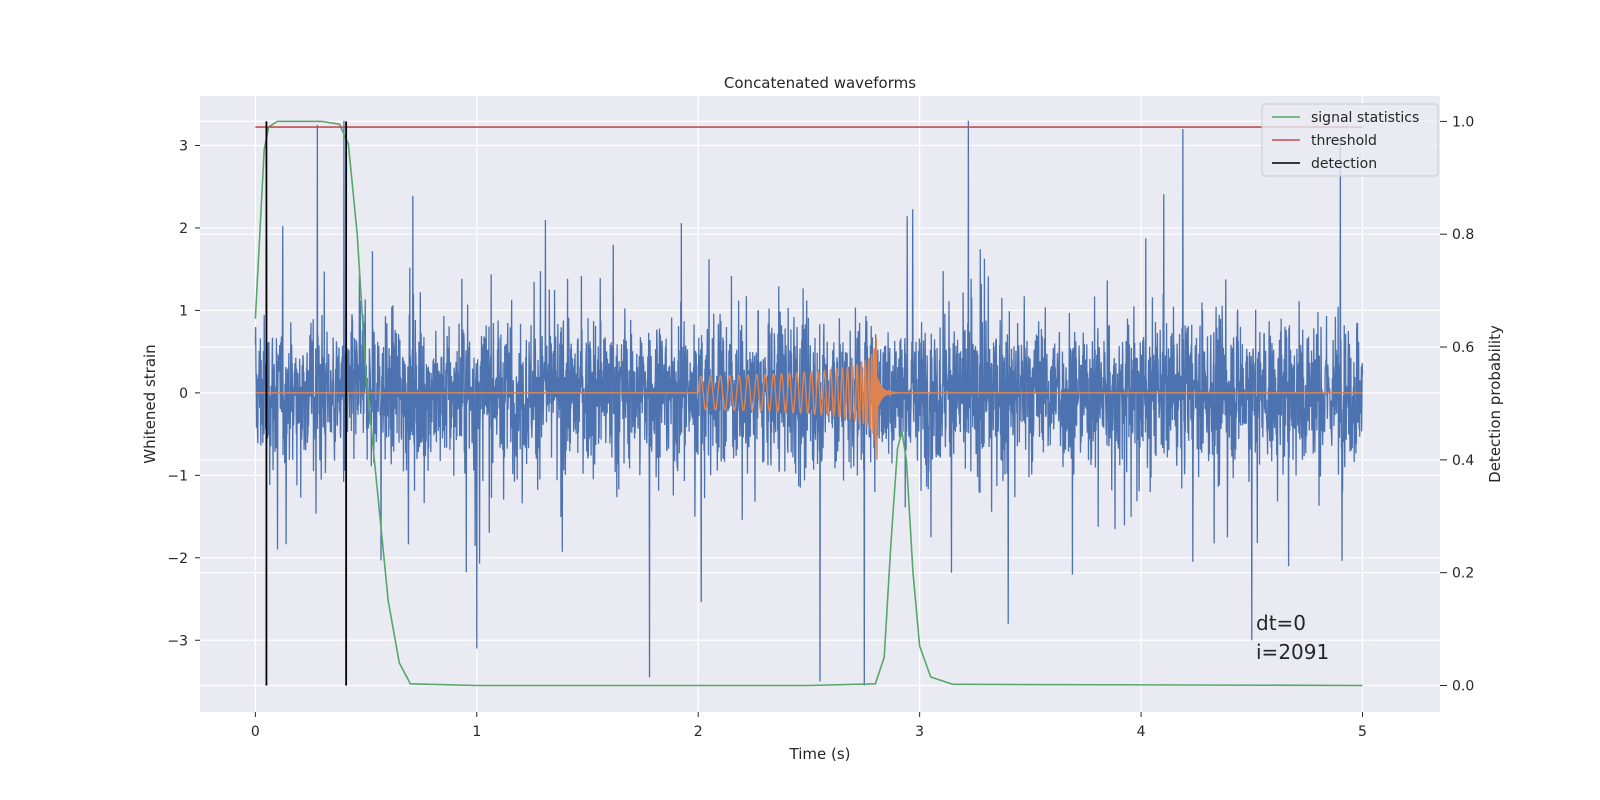  I want to click on y-tick-label-right: 0.4, so click(1463, 461).